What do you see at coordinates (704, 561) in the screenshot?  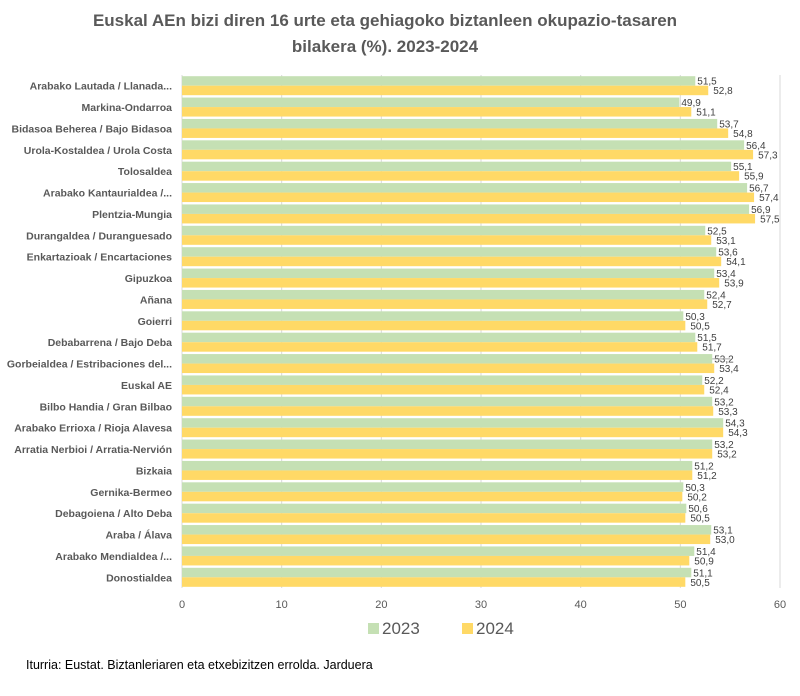 I see `data-label-2024: 50,9` at bounding box center [704, 561].